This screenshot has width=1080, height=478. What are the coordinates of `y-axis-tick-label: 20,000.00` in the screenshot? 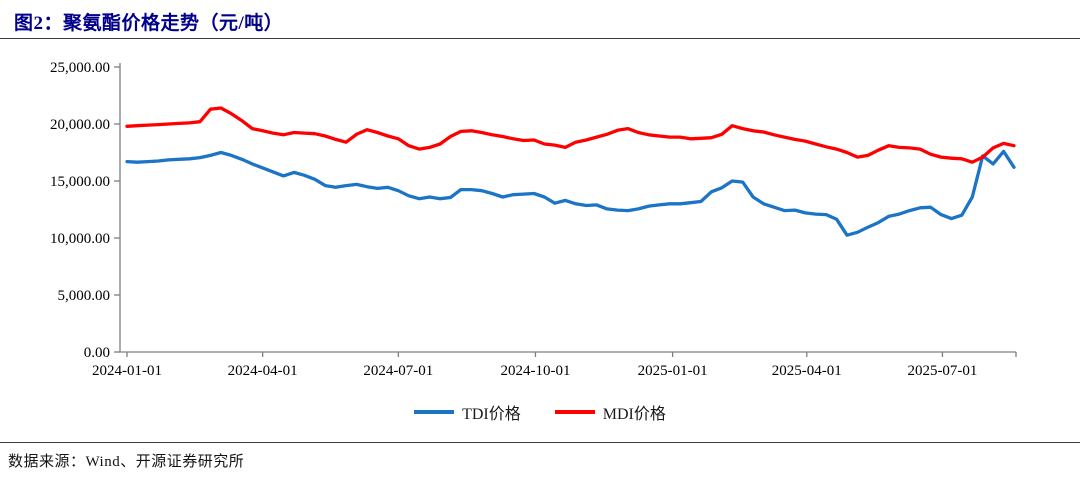 It's located at (80, 125).